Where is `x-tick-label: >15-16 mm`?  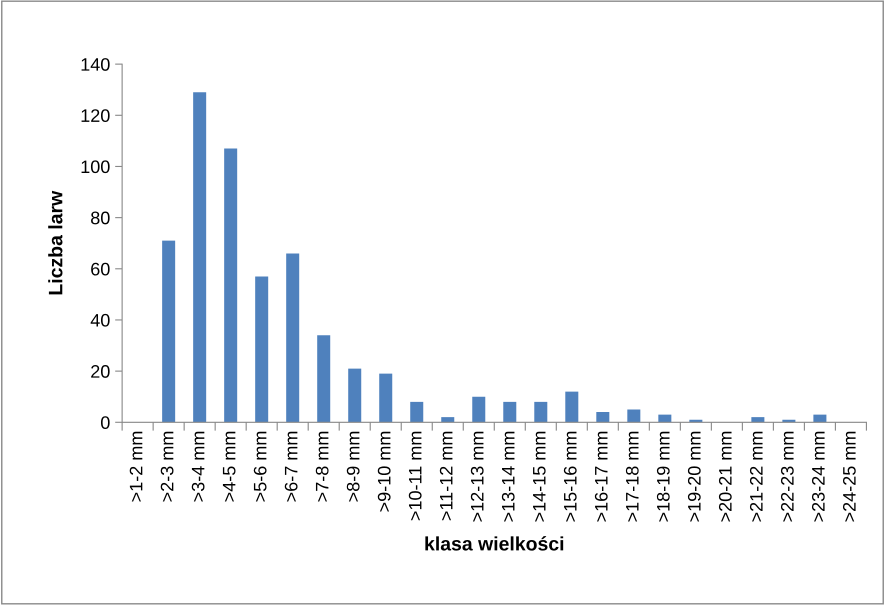 x-tick-label: >15-16 mm is located at coordinates (570, 477).